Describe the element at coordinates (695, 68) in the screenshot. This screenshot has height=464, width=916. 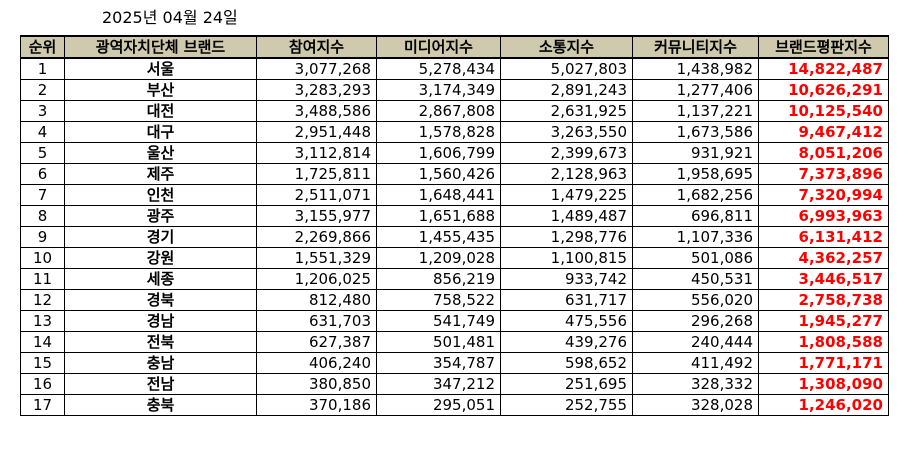
I see `community-cell: 1,438,982` at that location.